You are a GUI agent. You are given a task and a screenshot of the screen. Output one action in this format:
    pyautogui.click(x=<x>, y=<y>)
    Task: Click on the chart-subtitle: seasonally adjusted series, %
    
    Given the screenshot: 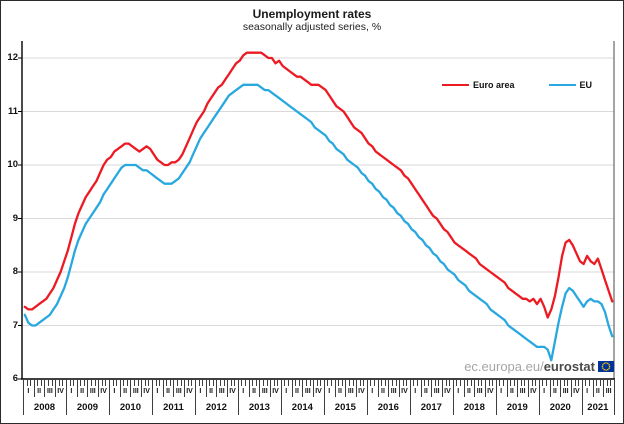 What is the action you would take?
    pyautogui.click(x=312, y=27)
    